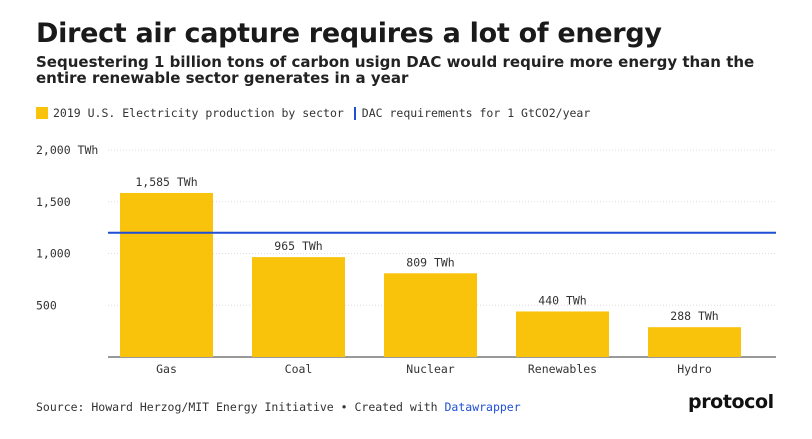 This screenshot has width=812, height=439. I want to click on legend-line-swatch, so click(354, 113).